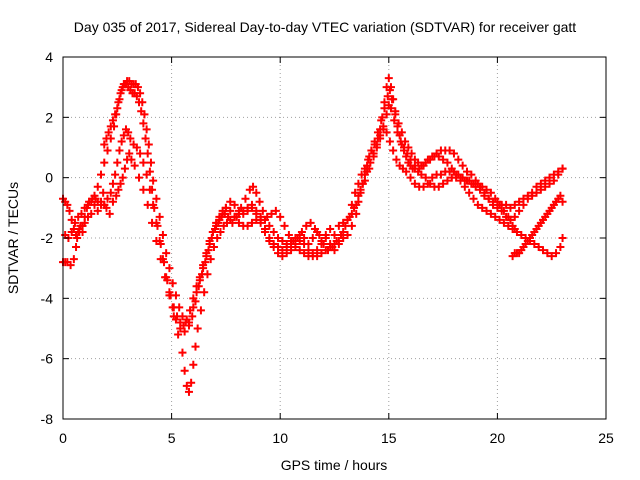  What do you see at coordinates (498, 438) in the screenshot?
I see `x-tick-label: 20` at bounding box center [498, 438].